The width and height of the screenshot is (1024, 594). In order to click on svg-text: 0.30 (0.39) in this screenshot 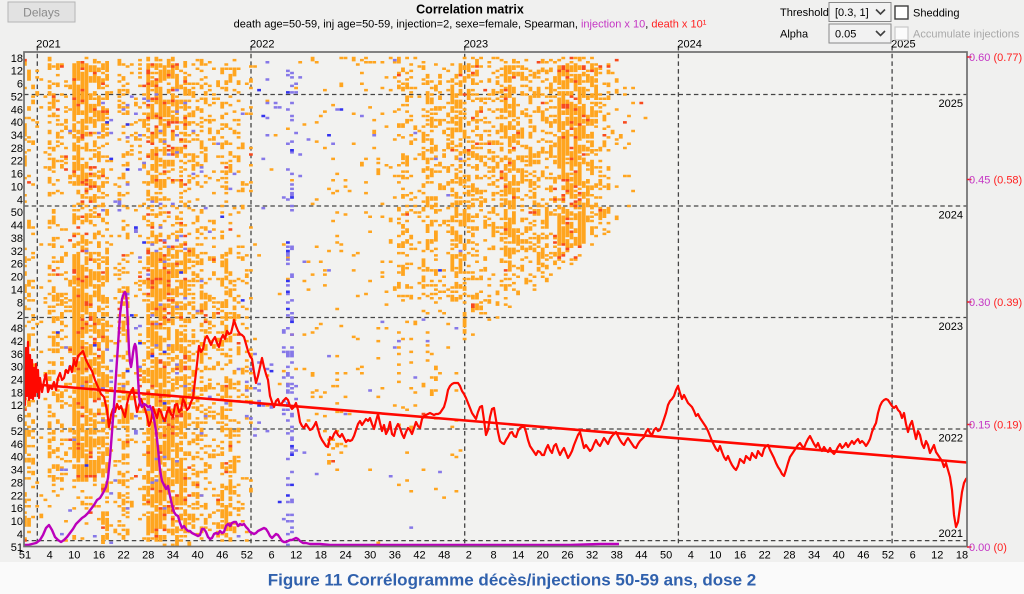, I will do `click(995, 303)`.